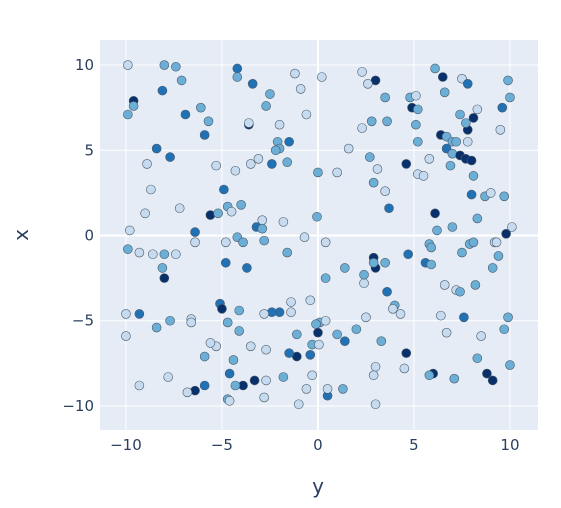 The height and width of the screenshot is (508, 561). I want to click on y-tick-label: 0, so click(89, 236).